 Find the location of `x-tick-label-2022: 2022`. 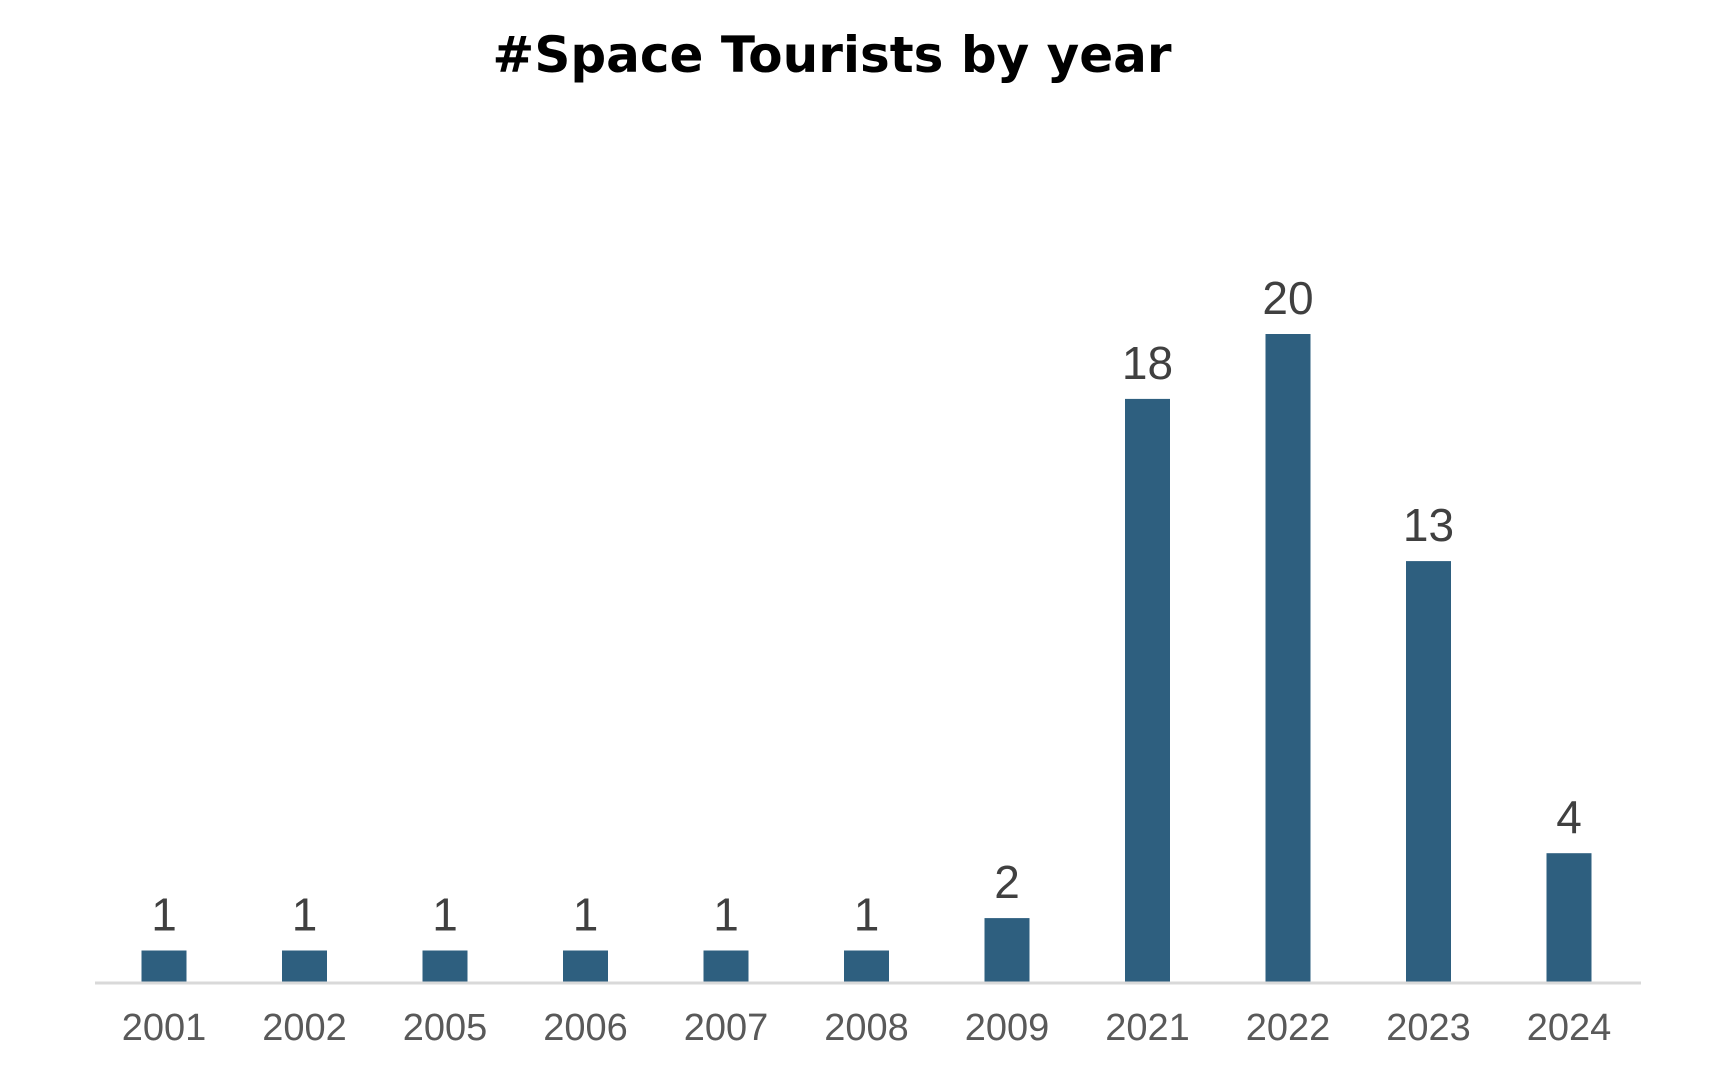

x-tick-label-2022: 2022 is located at coordinates (1288, 1028).